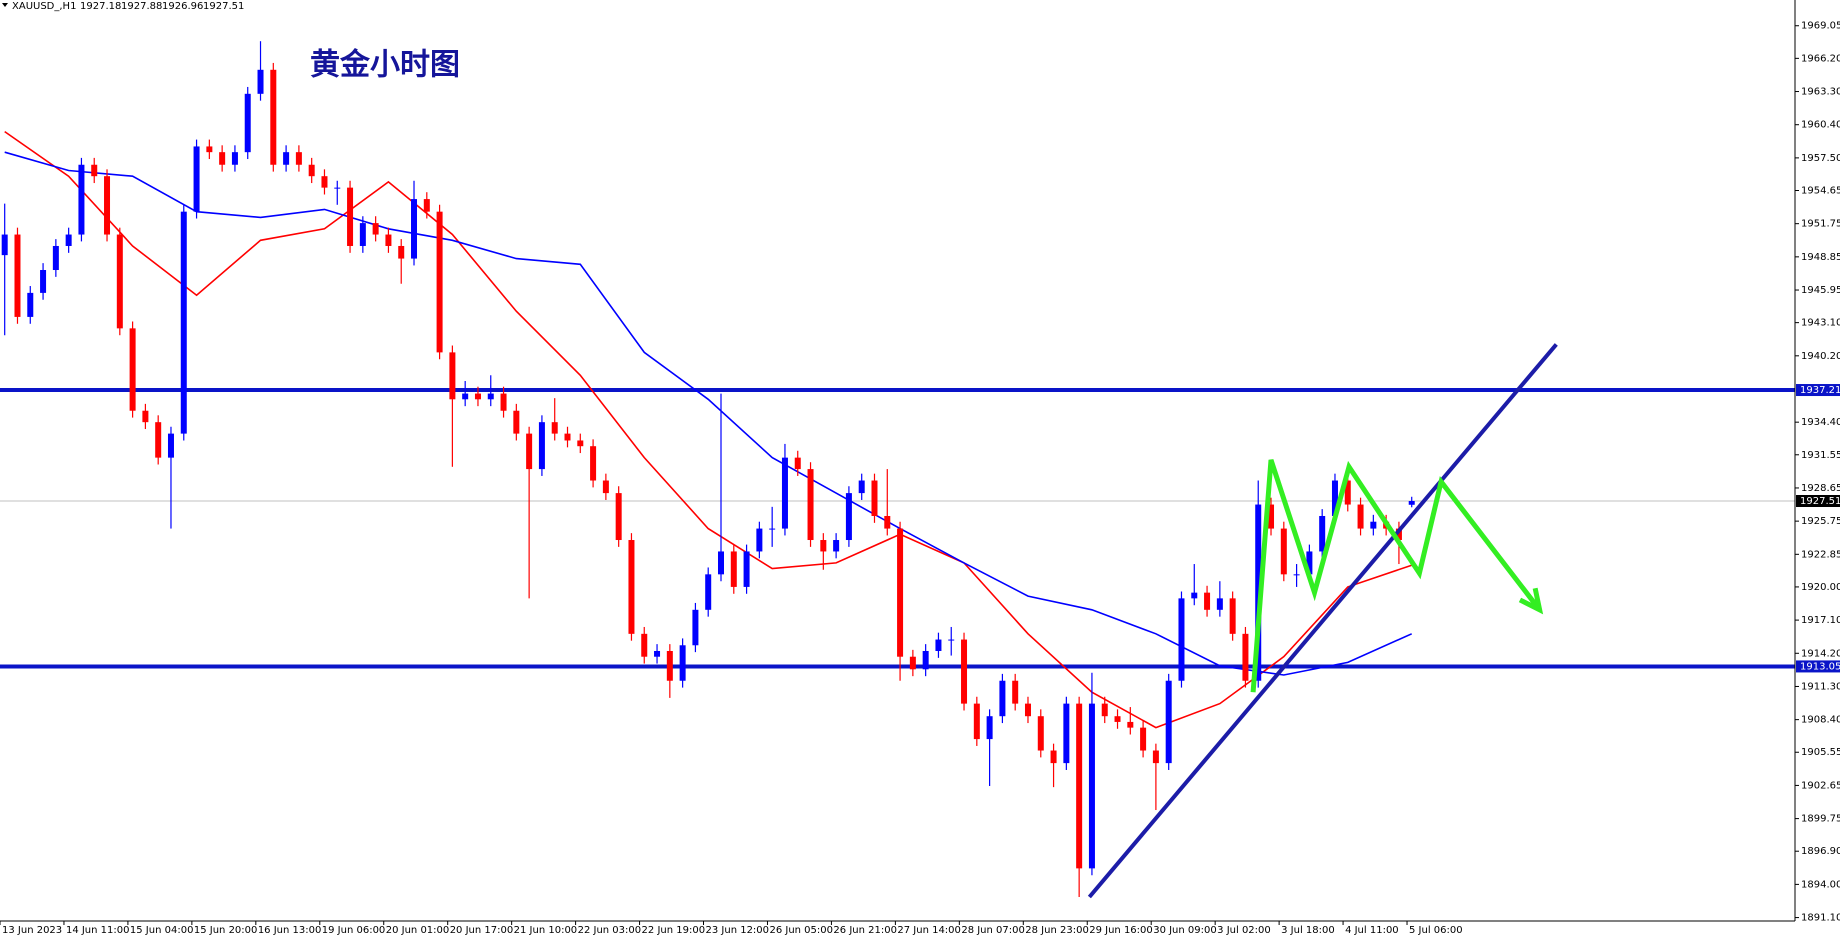 The height and width of the screenshot is (936, 1840). I want to click on x-tick-label: 20 Jun 01:00, so click(418, 930).